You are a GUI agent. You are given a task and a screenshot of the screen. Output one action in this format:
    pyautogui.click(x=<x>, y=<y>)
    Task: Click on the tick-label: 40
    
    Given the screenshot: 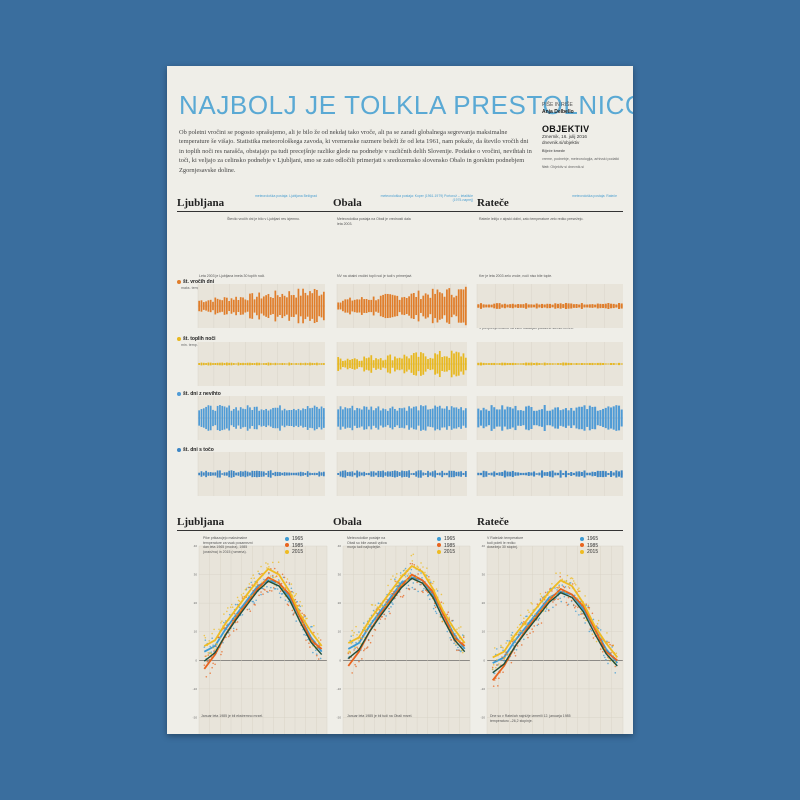 What is the action you would take?
    pyautogui.click(x=196, y=546)
    